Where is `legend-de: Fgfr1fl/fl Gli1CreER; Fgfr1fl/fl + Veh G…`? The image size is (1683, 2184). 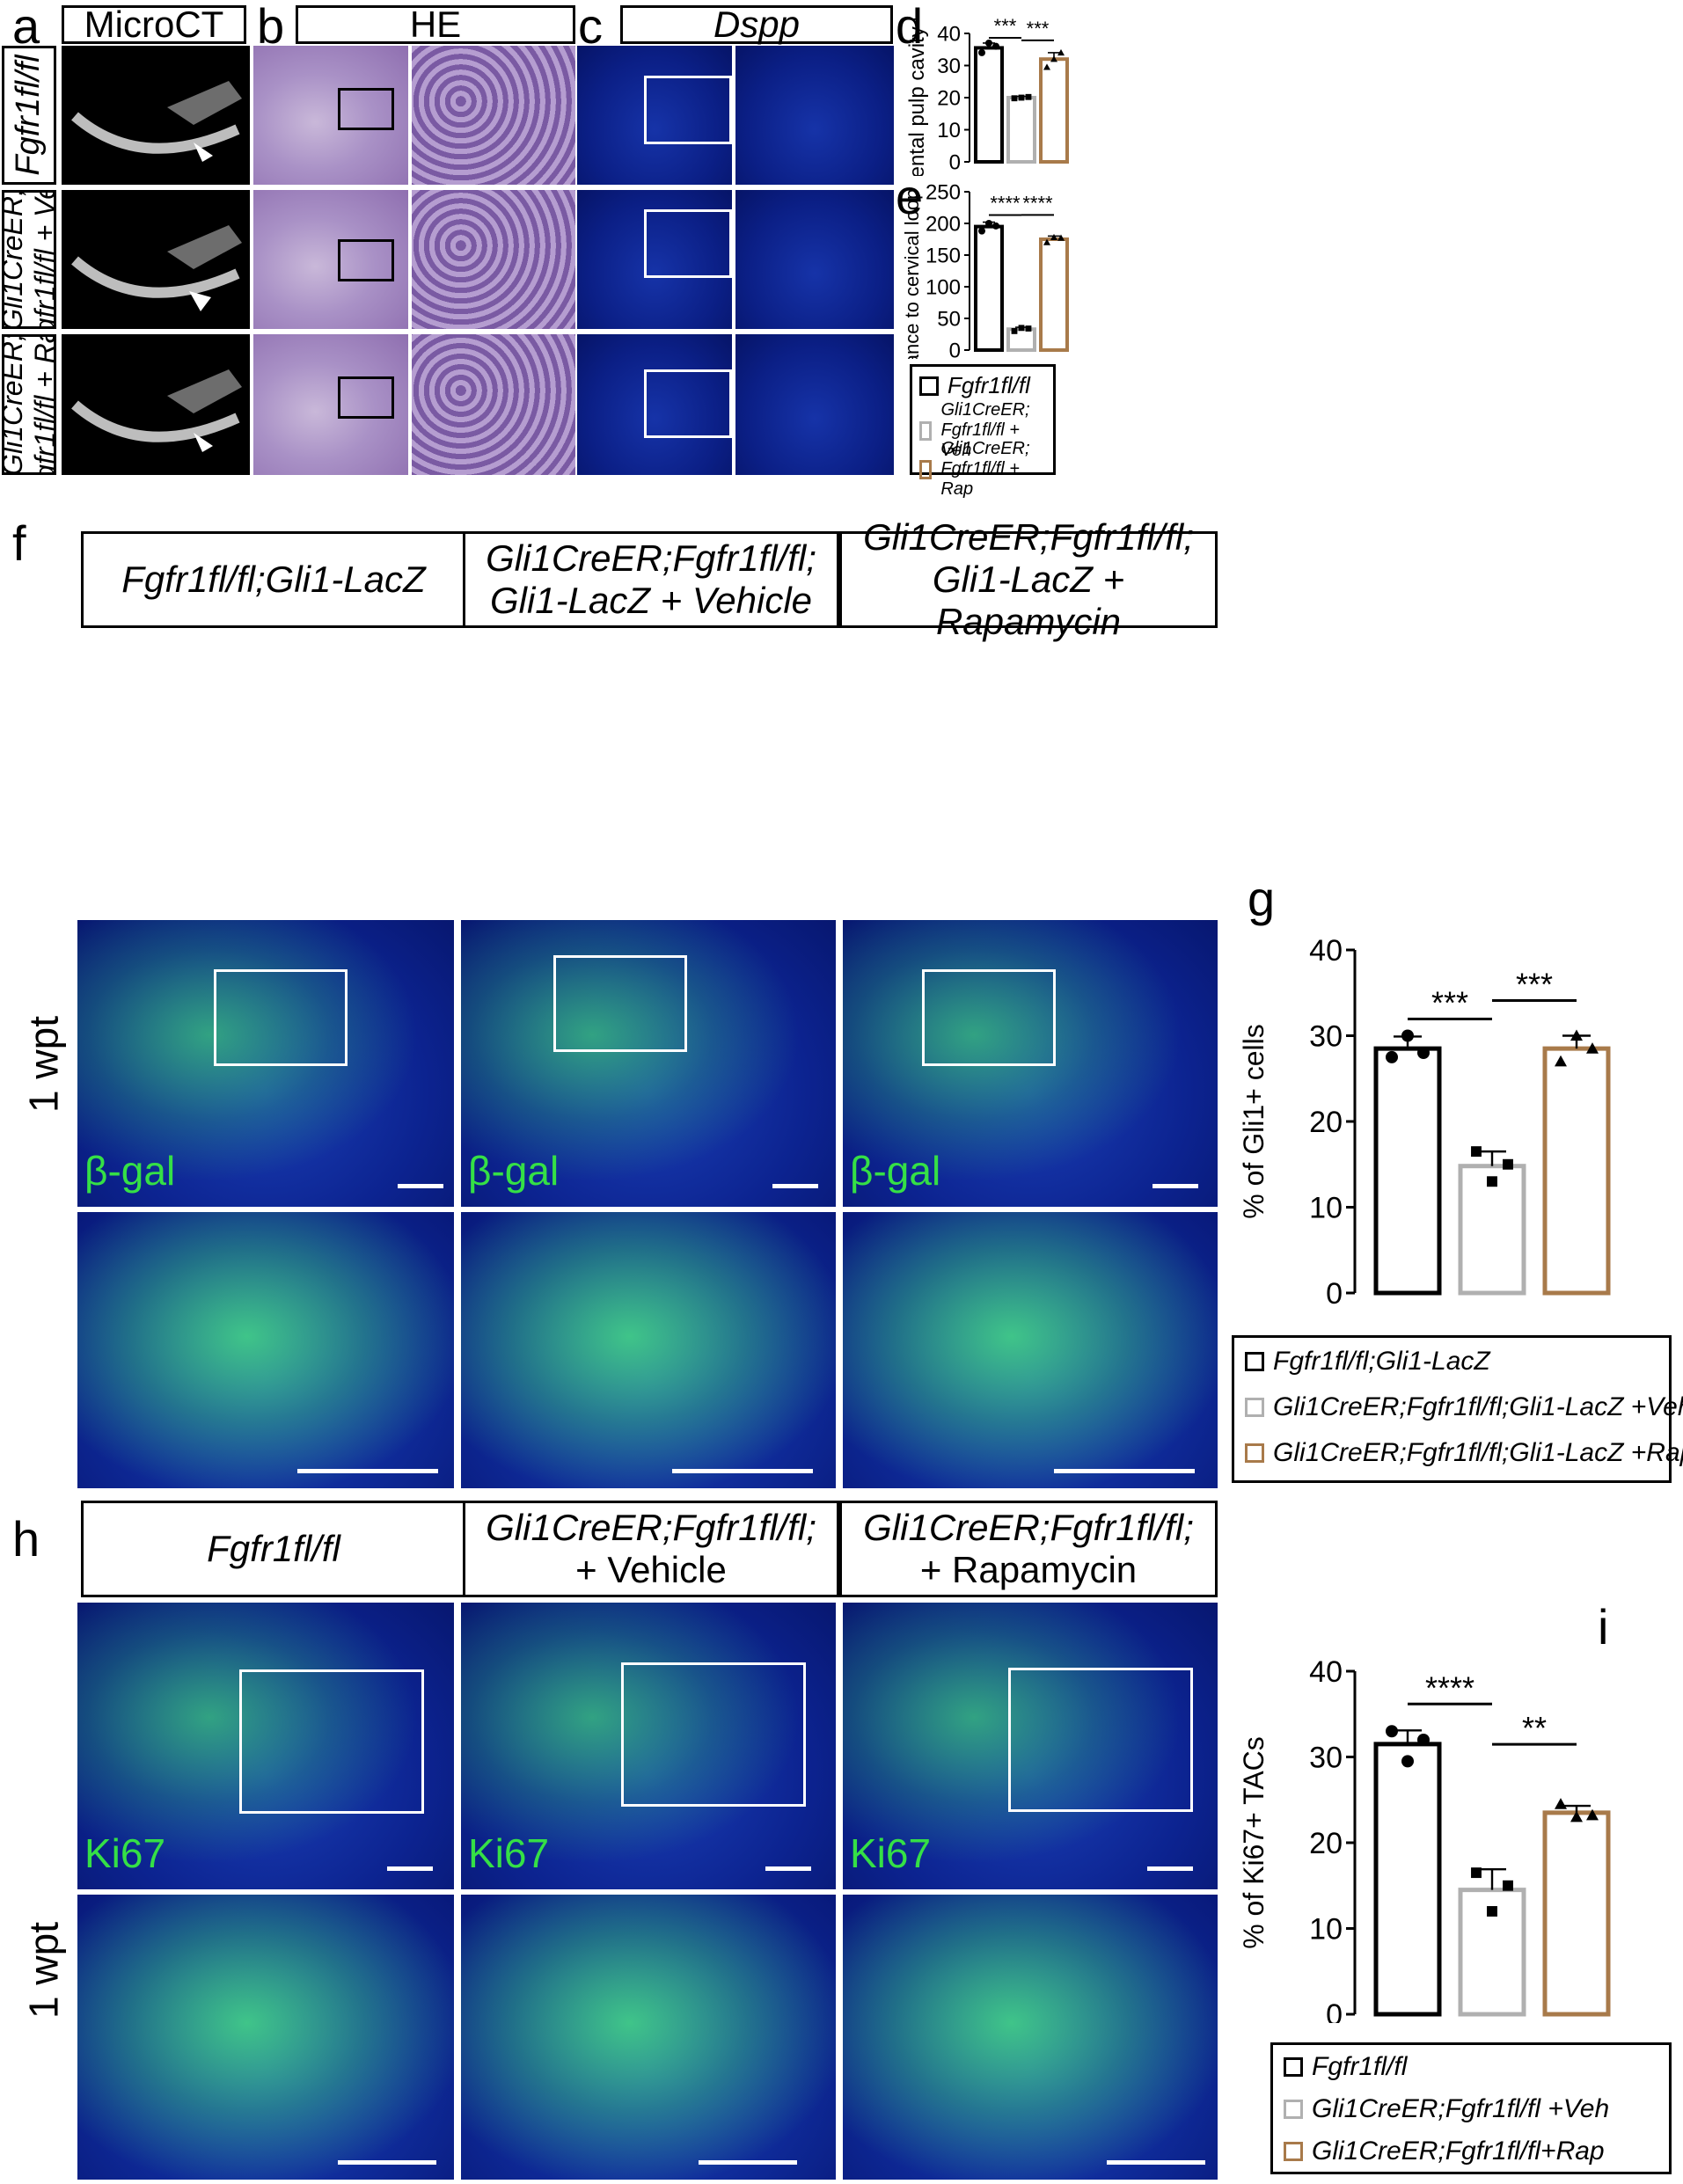 legend-de: Fgfr1fl/fl Gli1CreER; Fgfr1fl/fl + Veh G… is located at coordinates (983, 431).